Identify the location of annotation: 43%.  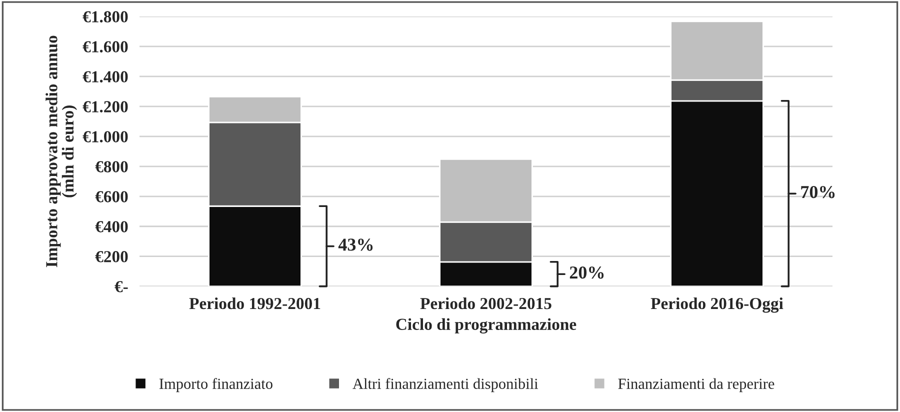
(355, 244).